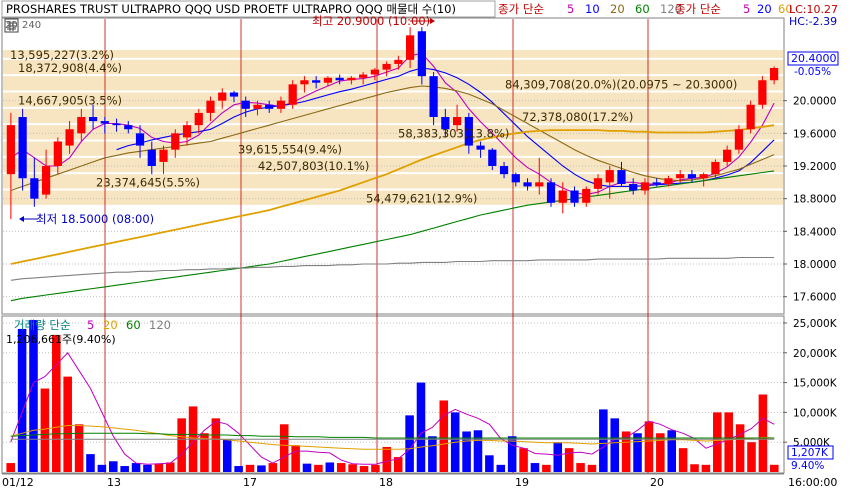 Image resolution: width=853 pixels, height=492 pixels. What do you see at coordinates (814, 102) in the screenshot?
I see `price-tick-label: 20.0000` at bounding box center [814, 102].